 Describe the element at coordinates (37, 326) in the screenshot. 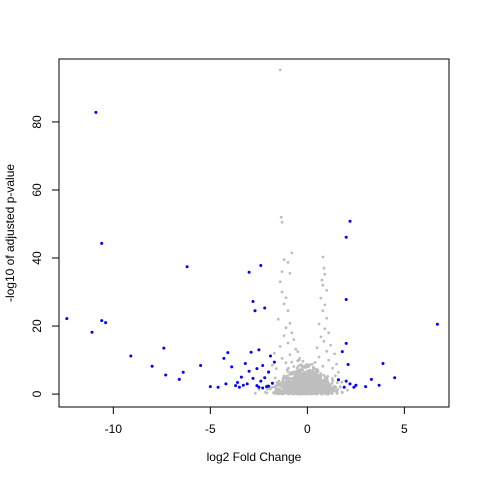

I see `y-tick-label: 20` at that location.